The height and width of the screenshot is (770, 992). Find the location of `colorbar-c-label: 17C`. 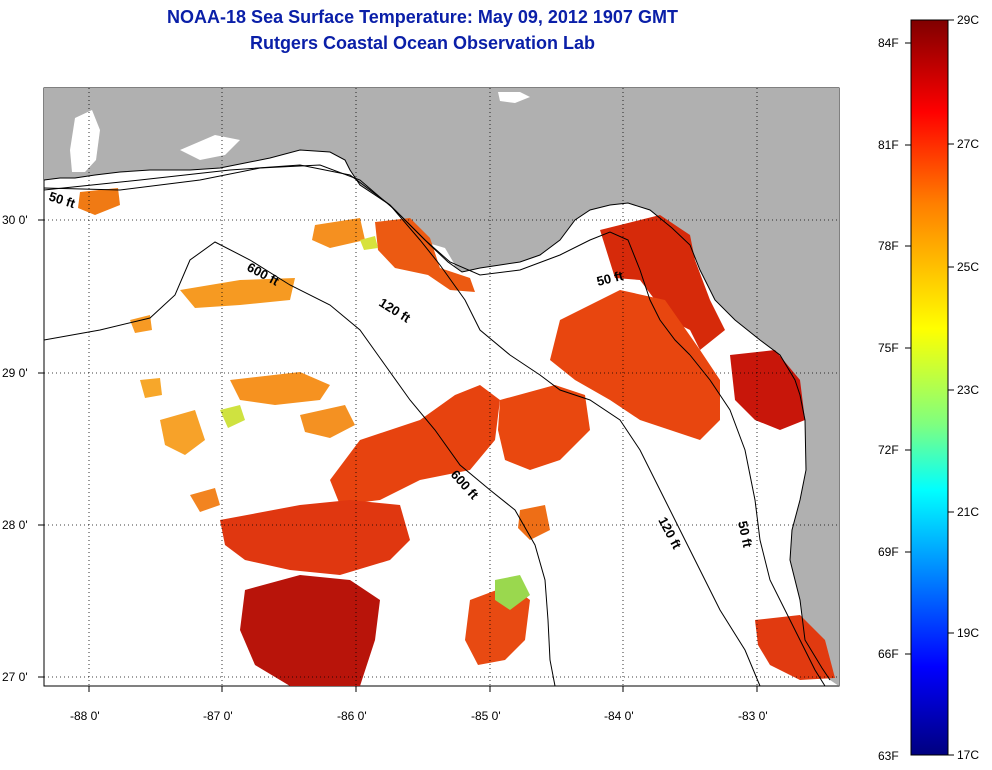

colorbar-c-label: 17C is located at coordinates (968, 755).